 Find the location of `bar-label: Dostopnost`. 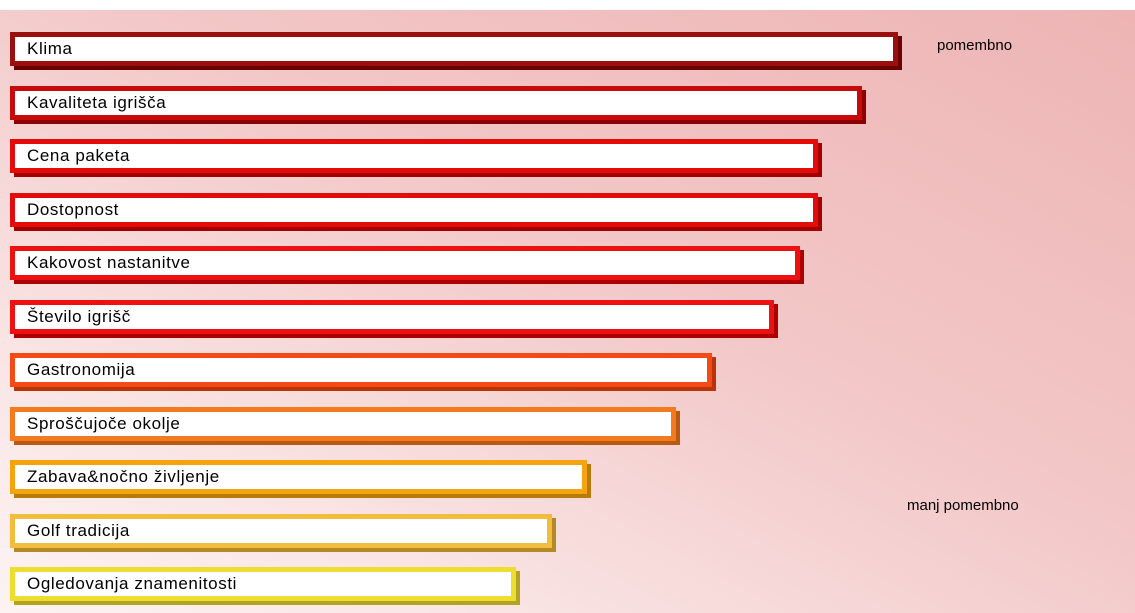

bar-label: Dostopnost is located at coordinates (73, 209).